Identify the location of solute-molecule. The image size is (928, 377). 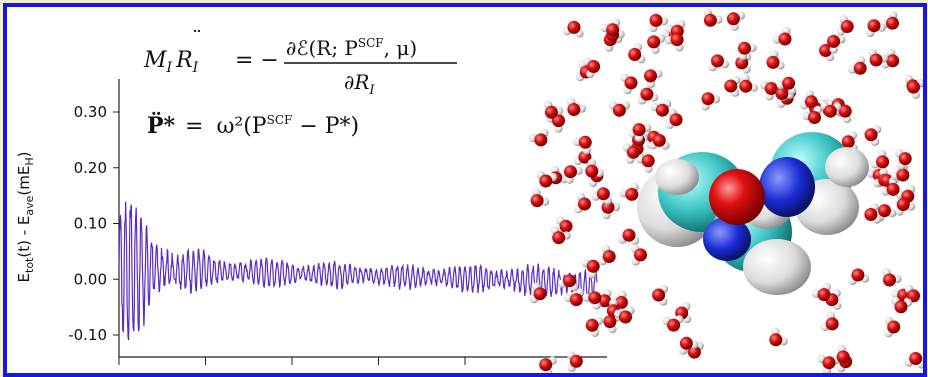
(753, 213).